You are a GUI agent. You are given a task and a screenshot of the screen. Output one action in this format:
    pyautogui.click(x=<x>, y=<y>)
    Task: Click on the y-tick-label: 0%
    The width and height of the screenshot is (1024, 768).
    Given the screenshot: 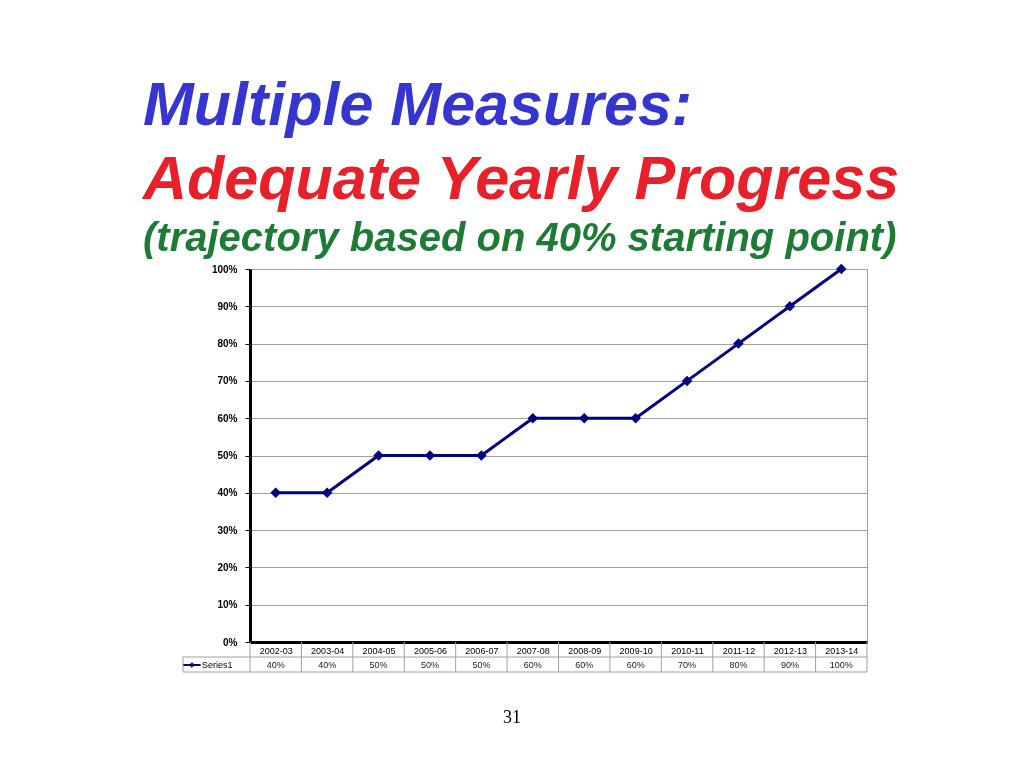 What is the action you would take?
    pyautogui.click(x=230, y=642)
    